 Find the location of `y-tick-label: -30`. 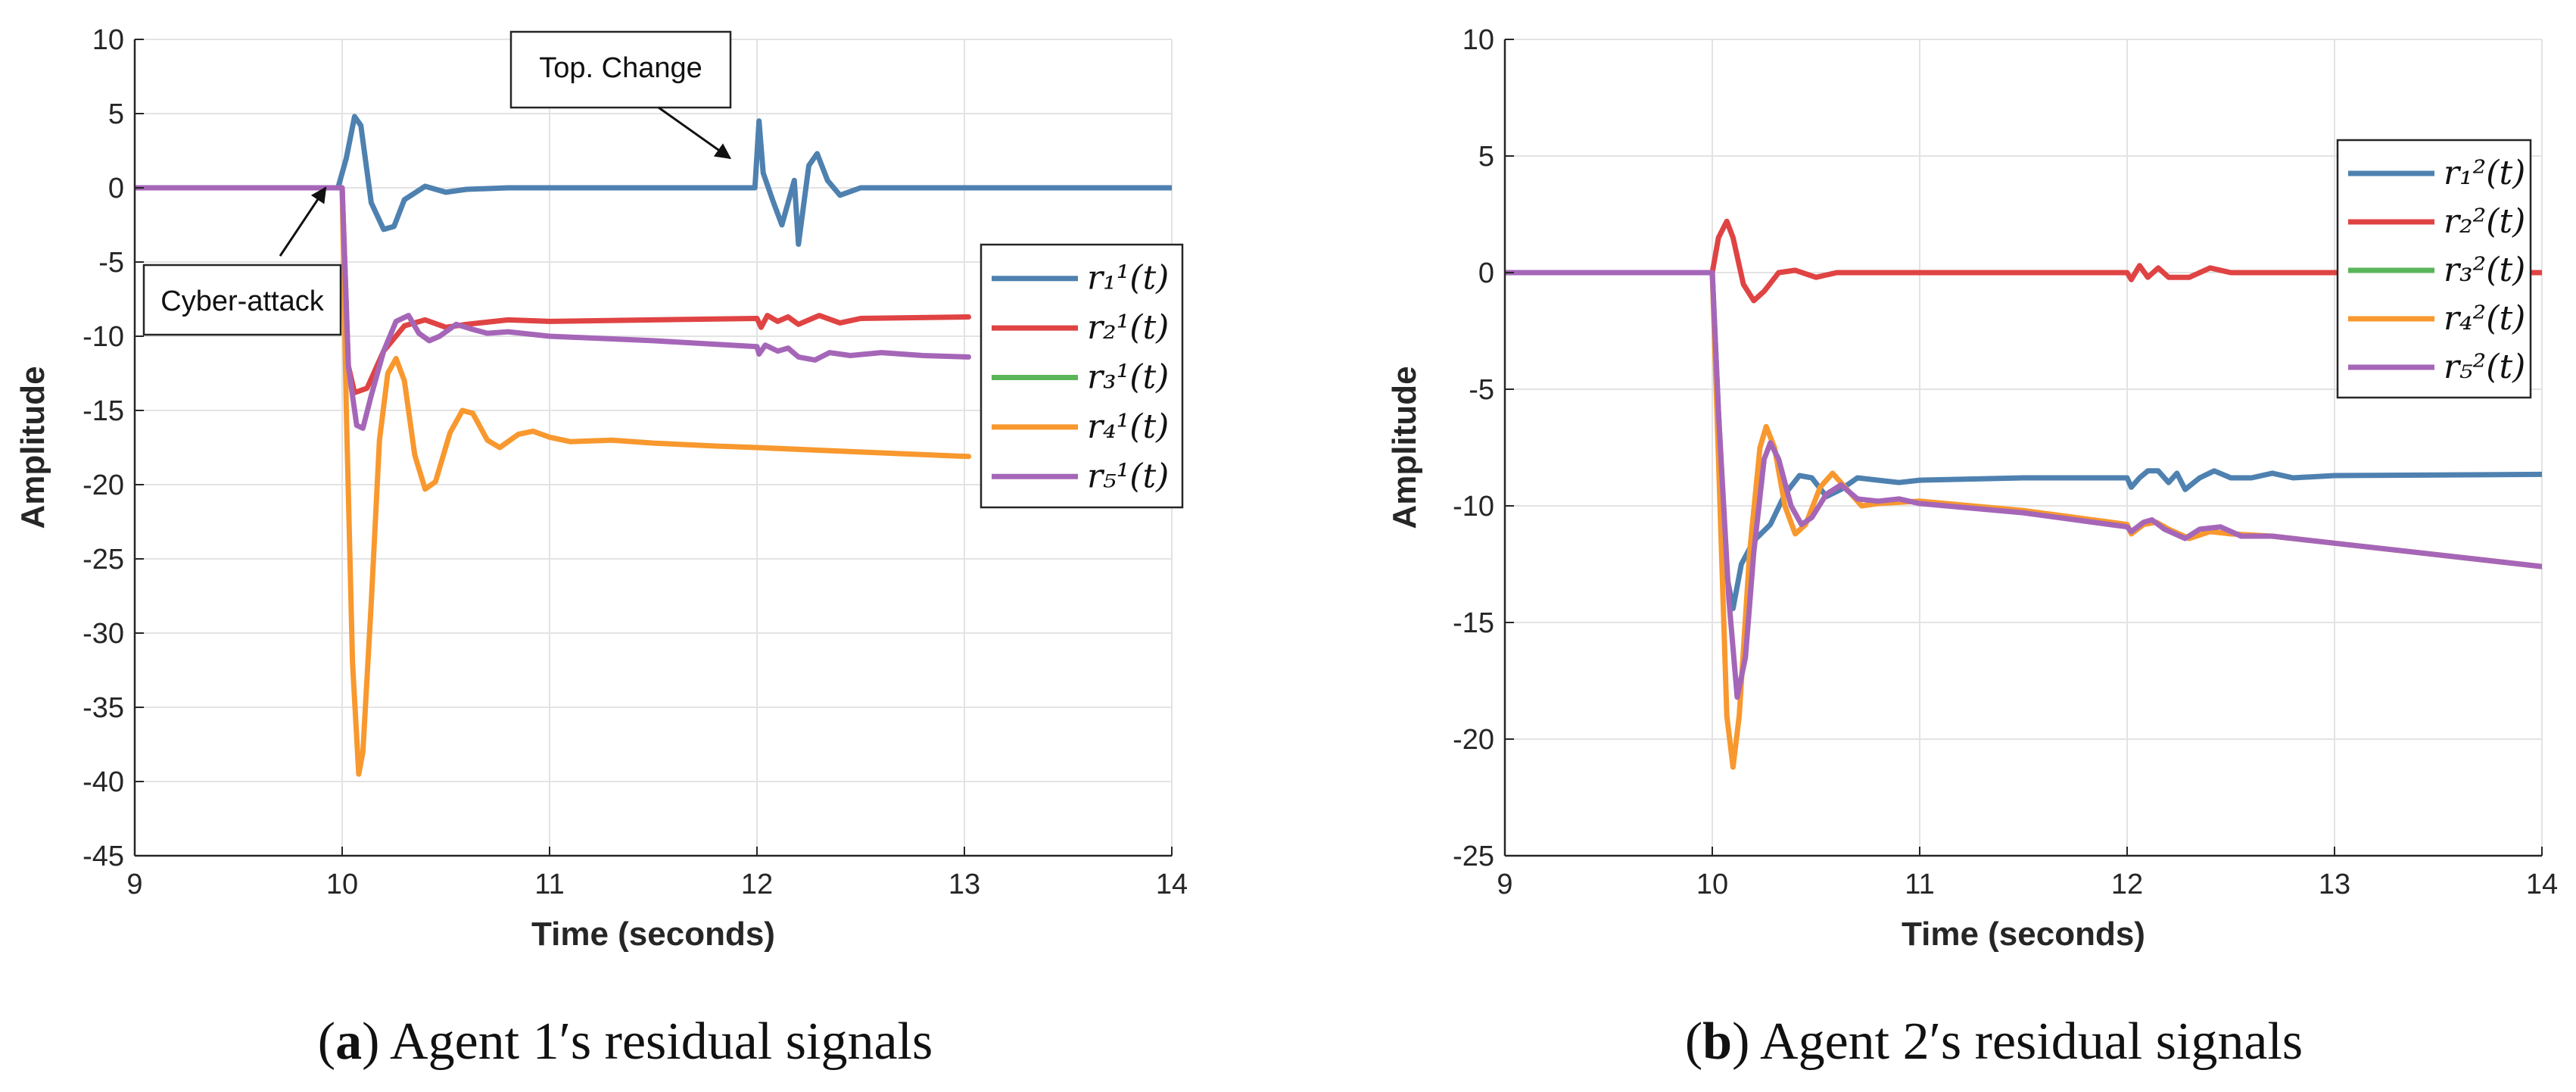

y-tick-label: -30 is located at coordinates (103, 634).